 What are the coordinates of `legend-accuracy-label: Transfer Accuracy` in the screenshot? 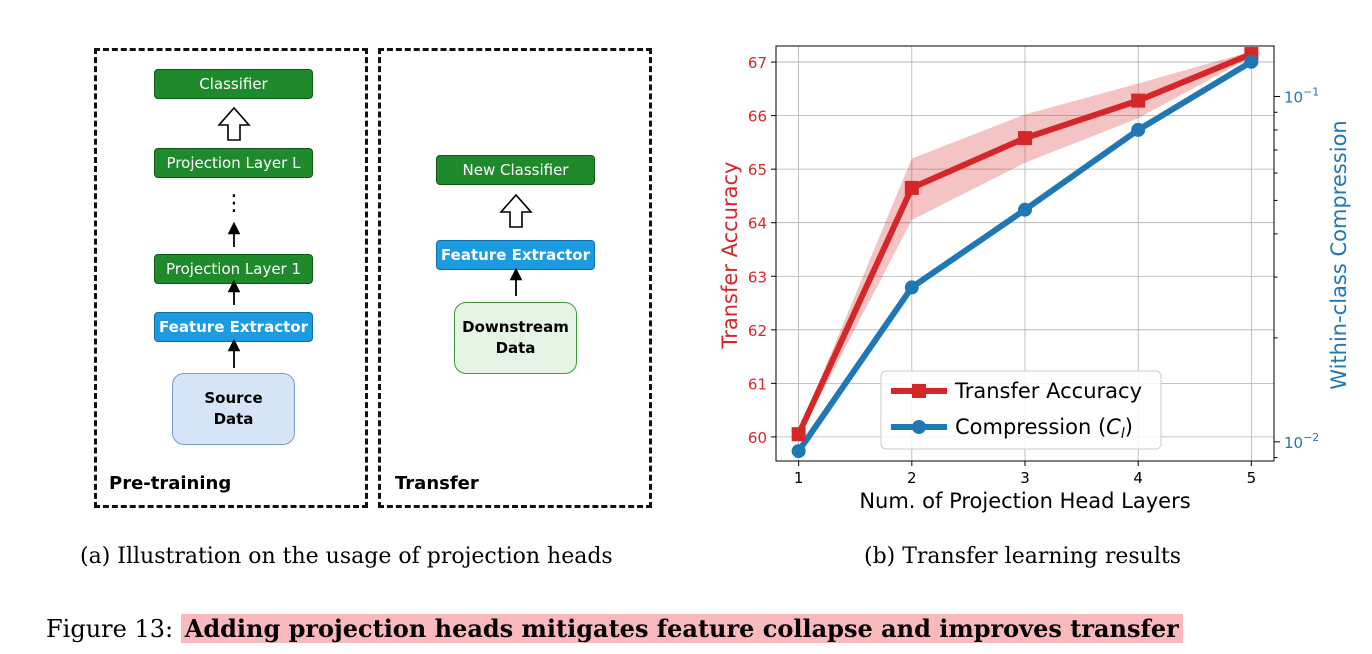 It's located at (1048, 391).